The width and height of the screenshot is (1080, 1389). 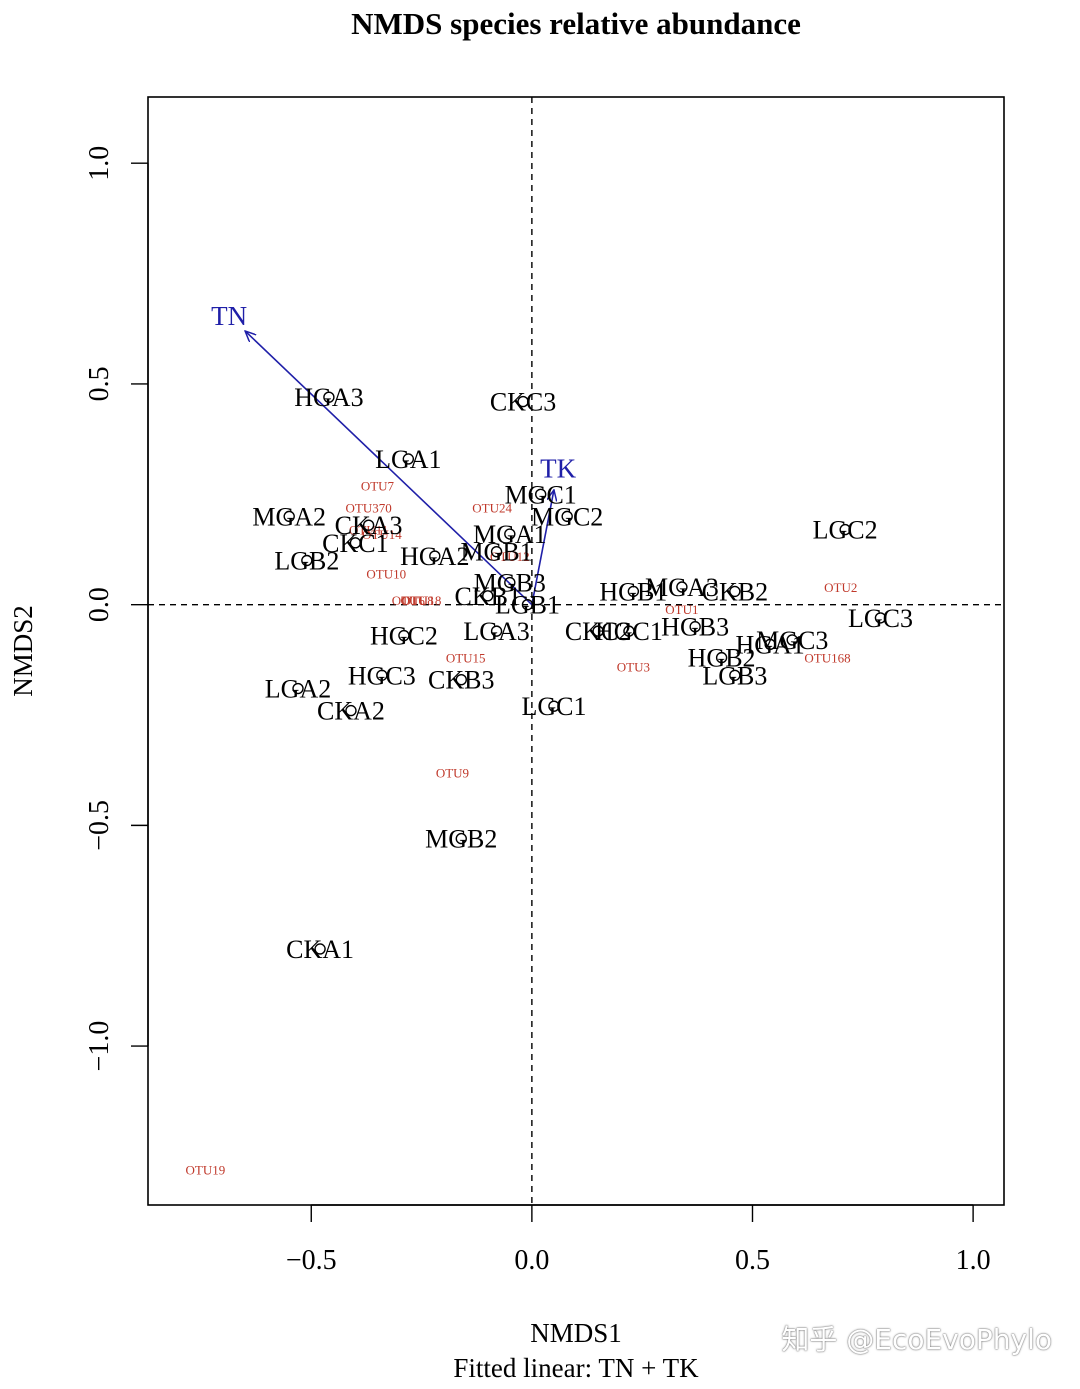 I want to click on y-tick-label: −0.5, so click(x=99, y=825).